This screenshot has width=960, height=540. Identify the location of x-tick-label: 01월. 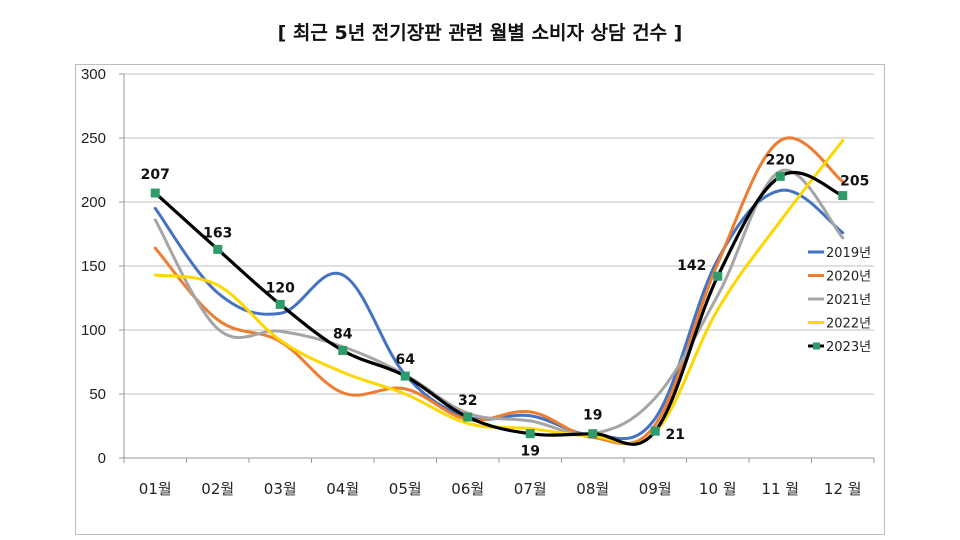
(155, 489).